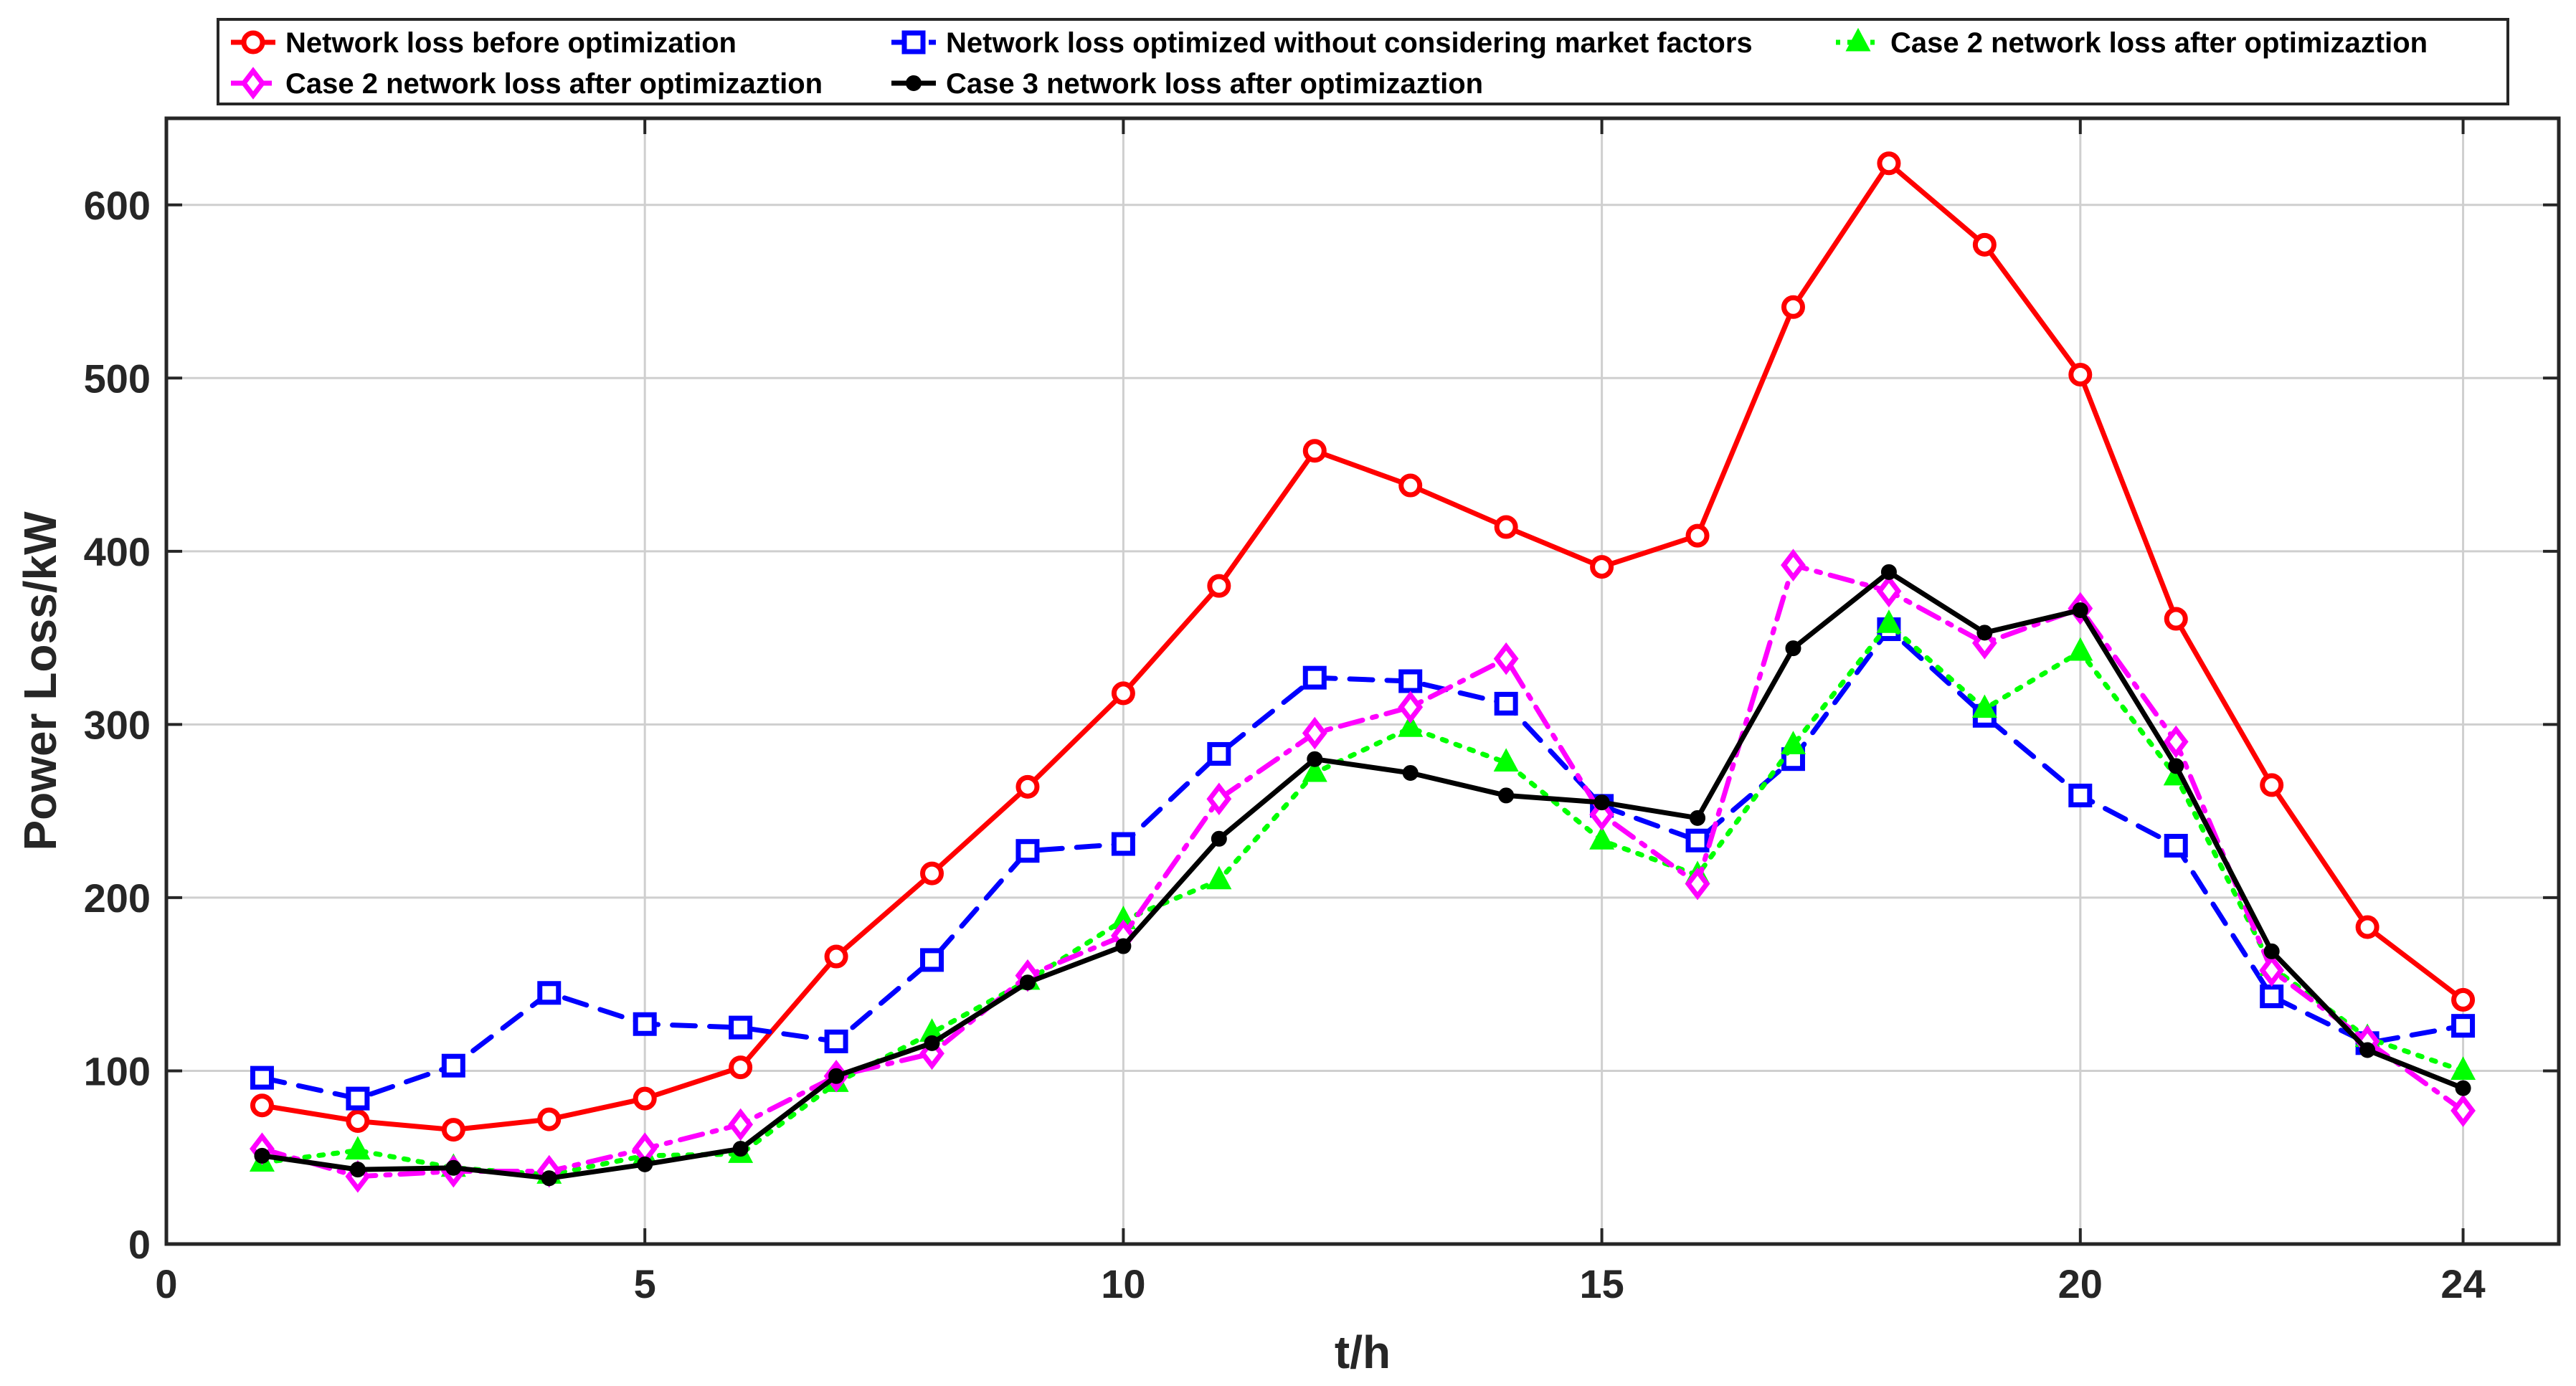 This screenshot has width=2576, height=1386. Describe the element at coordinates (40, 681) in the screenshot. I see `y-axis-title: Power Loss/kW` at that location.